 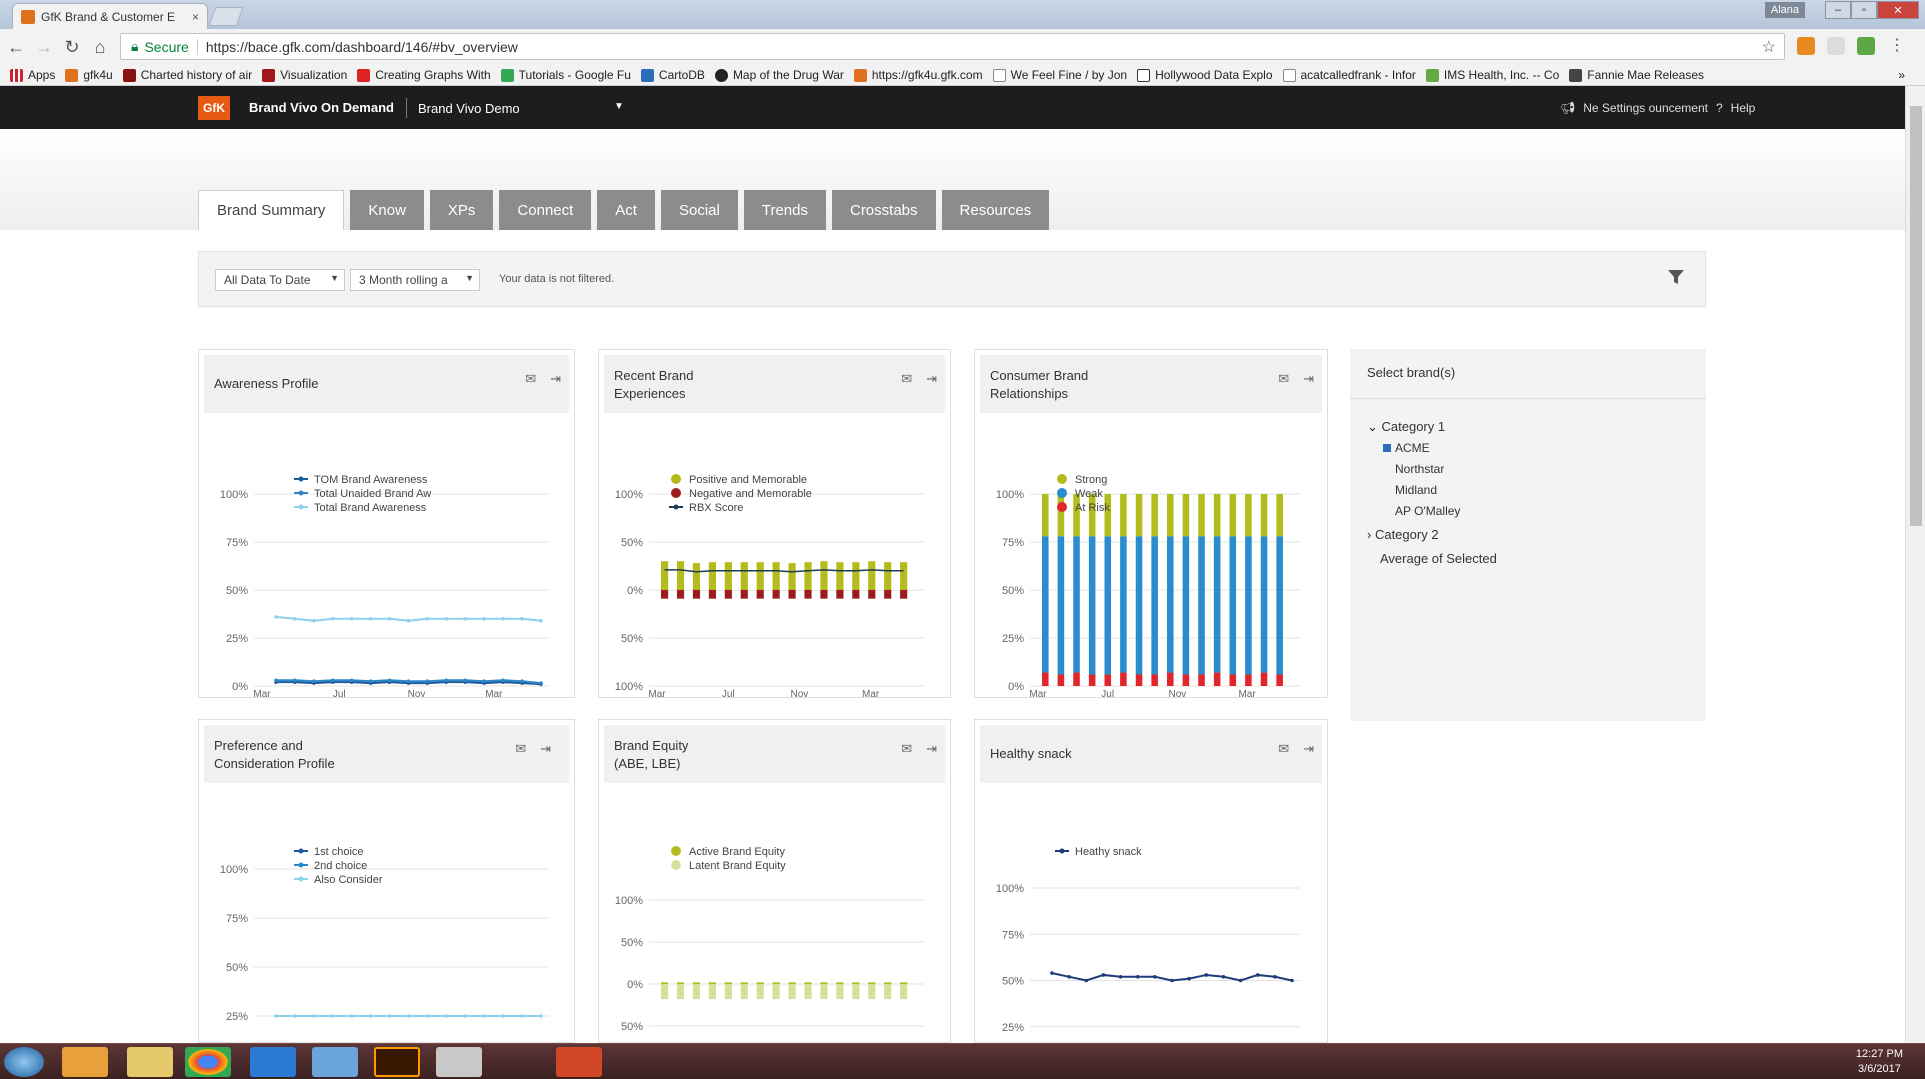 I want to click on extension-rss-icon, so click(x=1806, y=46).